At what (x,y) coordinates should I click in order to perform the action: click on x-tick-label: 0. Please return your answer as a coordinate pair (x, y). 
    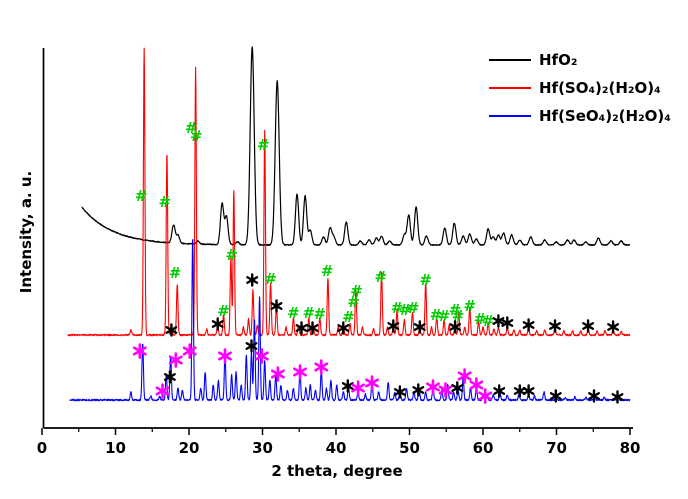
    Looking at the image, I should click on (42, 448).